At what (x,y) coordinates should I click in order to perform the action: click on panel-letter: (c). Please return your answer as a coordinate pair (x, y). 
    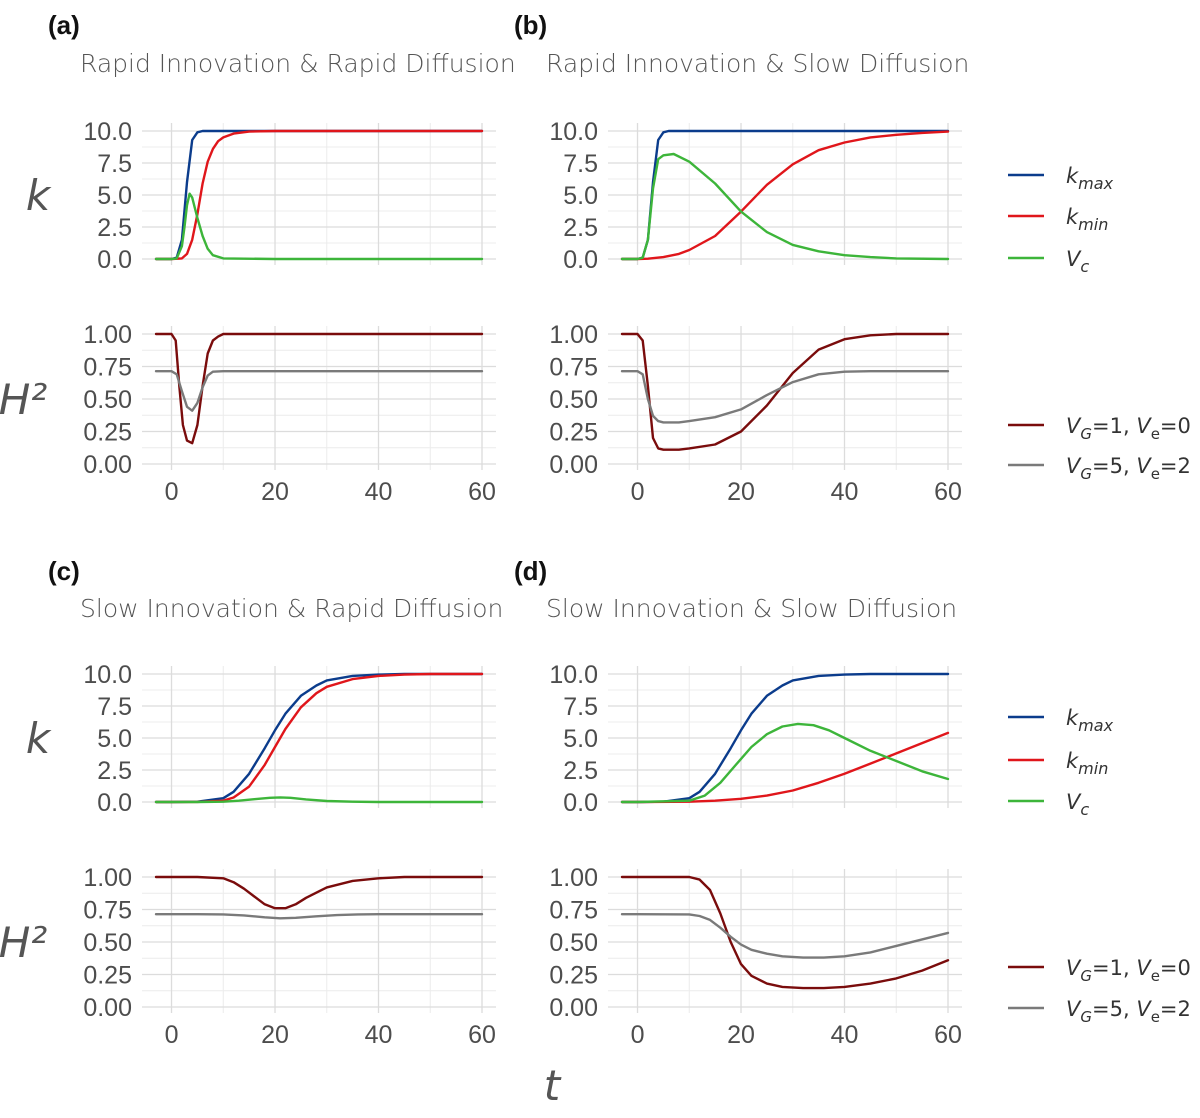
    Looking at the image, I should click on (64, 571).